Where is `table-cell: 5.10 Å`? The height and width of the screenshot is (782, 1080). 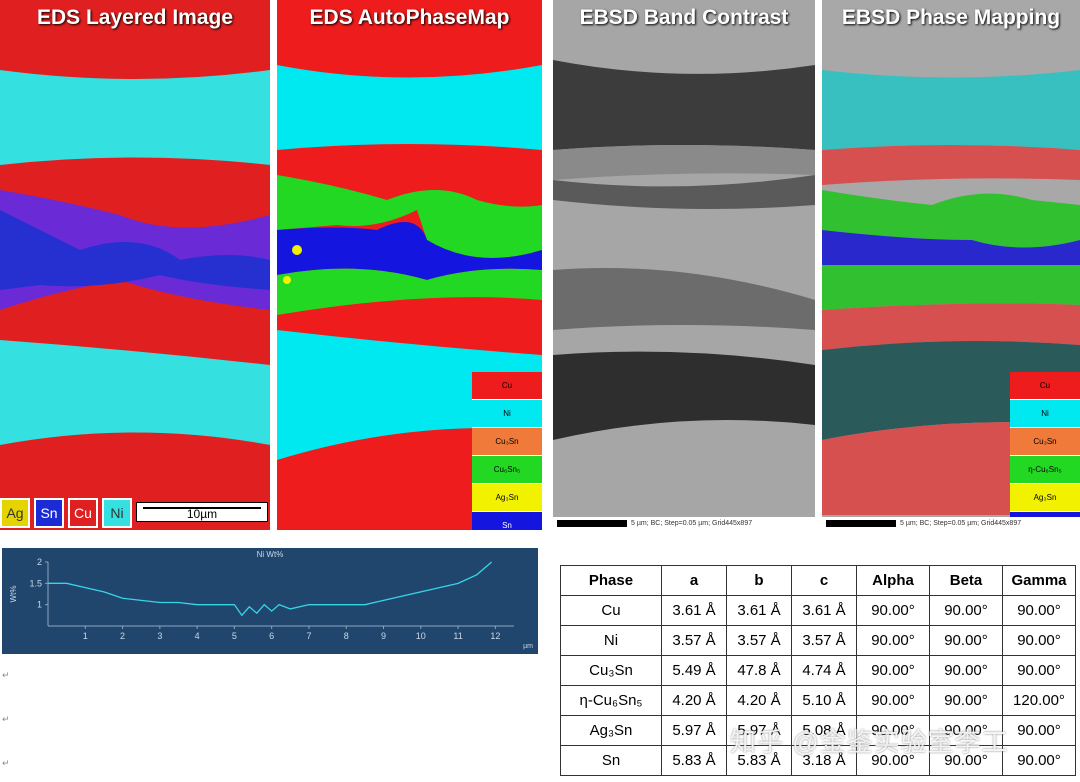 table-cell: 5.10 Å is located at coordinates (824, 700).